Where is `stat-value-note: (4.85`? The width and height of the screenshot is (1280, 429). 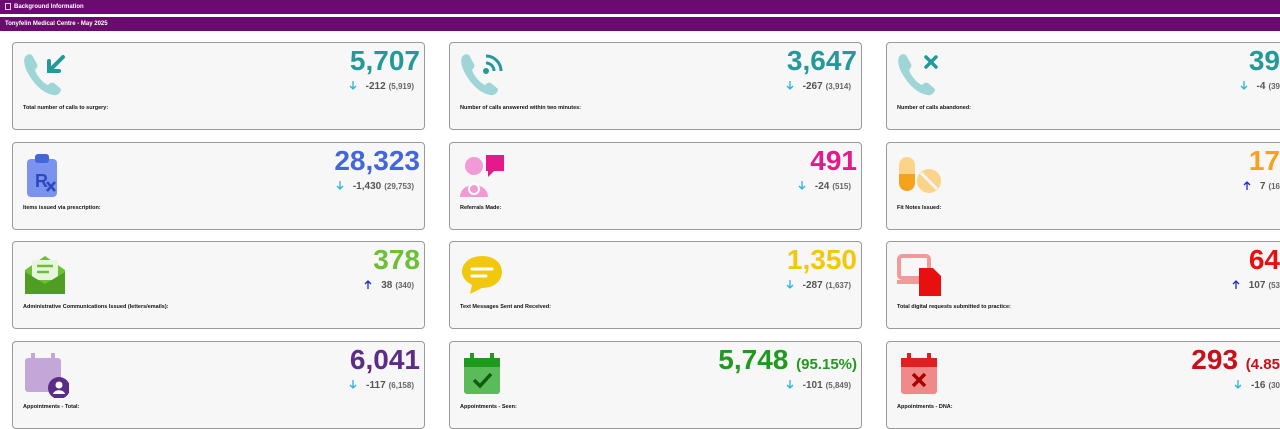
stat-value-note: (4.85 is located at coordinates (1262, 364).